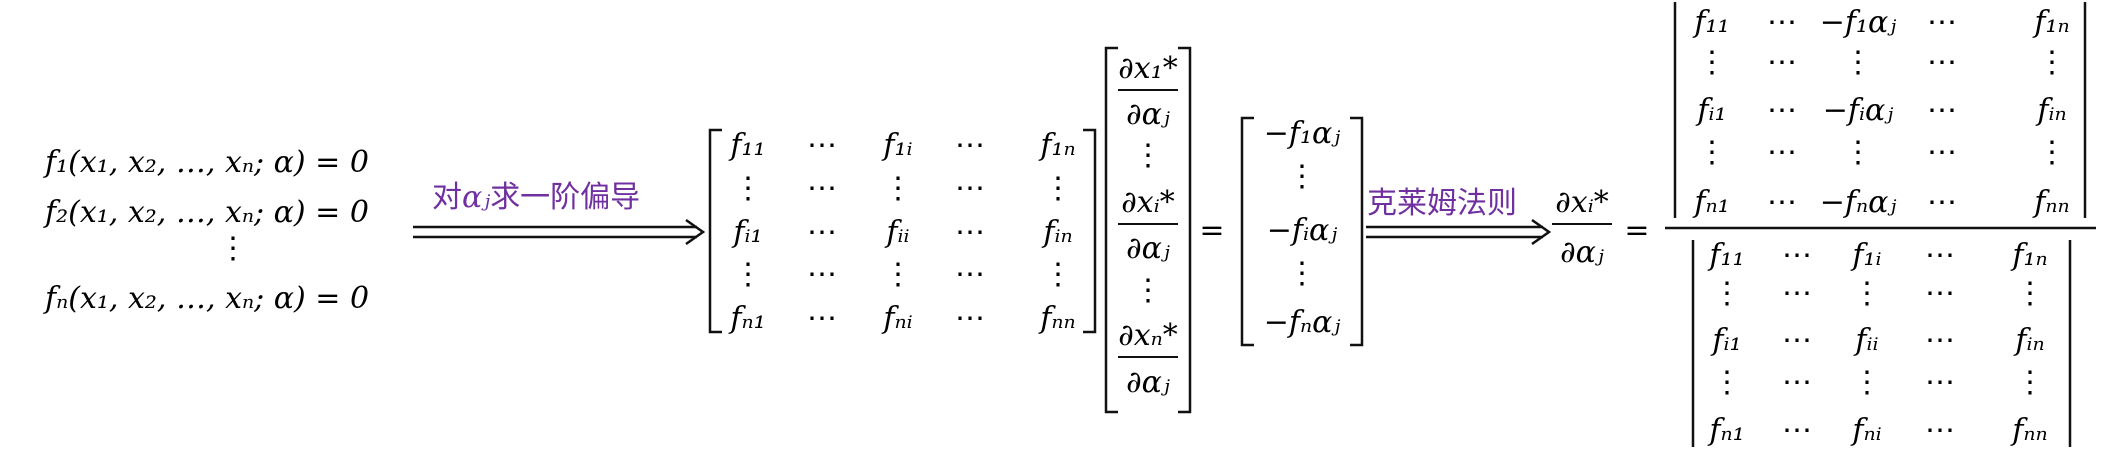 The width and height of the screenshot is (2102, 456). What do you see at coordinates (206, 212) in the screenshot?
I see `equation-2: f₂(x₁, x₂, …, xₙ; α) = 0` at bounding box center [206, 212].